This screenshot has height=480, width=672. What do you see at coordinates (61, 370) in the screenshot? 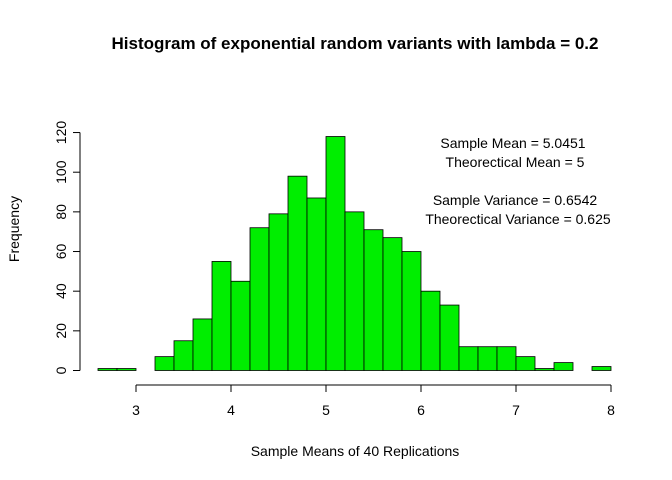
I see `y-tick-label-0: 0` at bounding box center [61, 370].